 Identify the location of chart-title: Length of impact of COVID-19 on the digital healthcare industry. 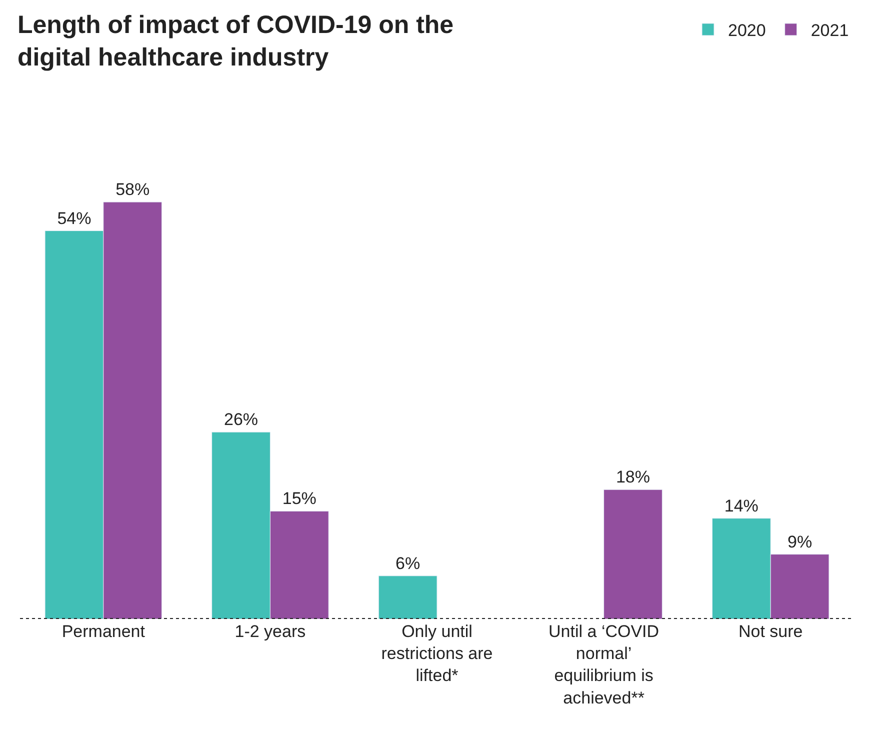
(235, 41).